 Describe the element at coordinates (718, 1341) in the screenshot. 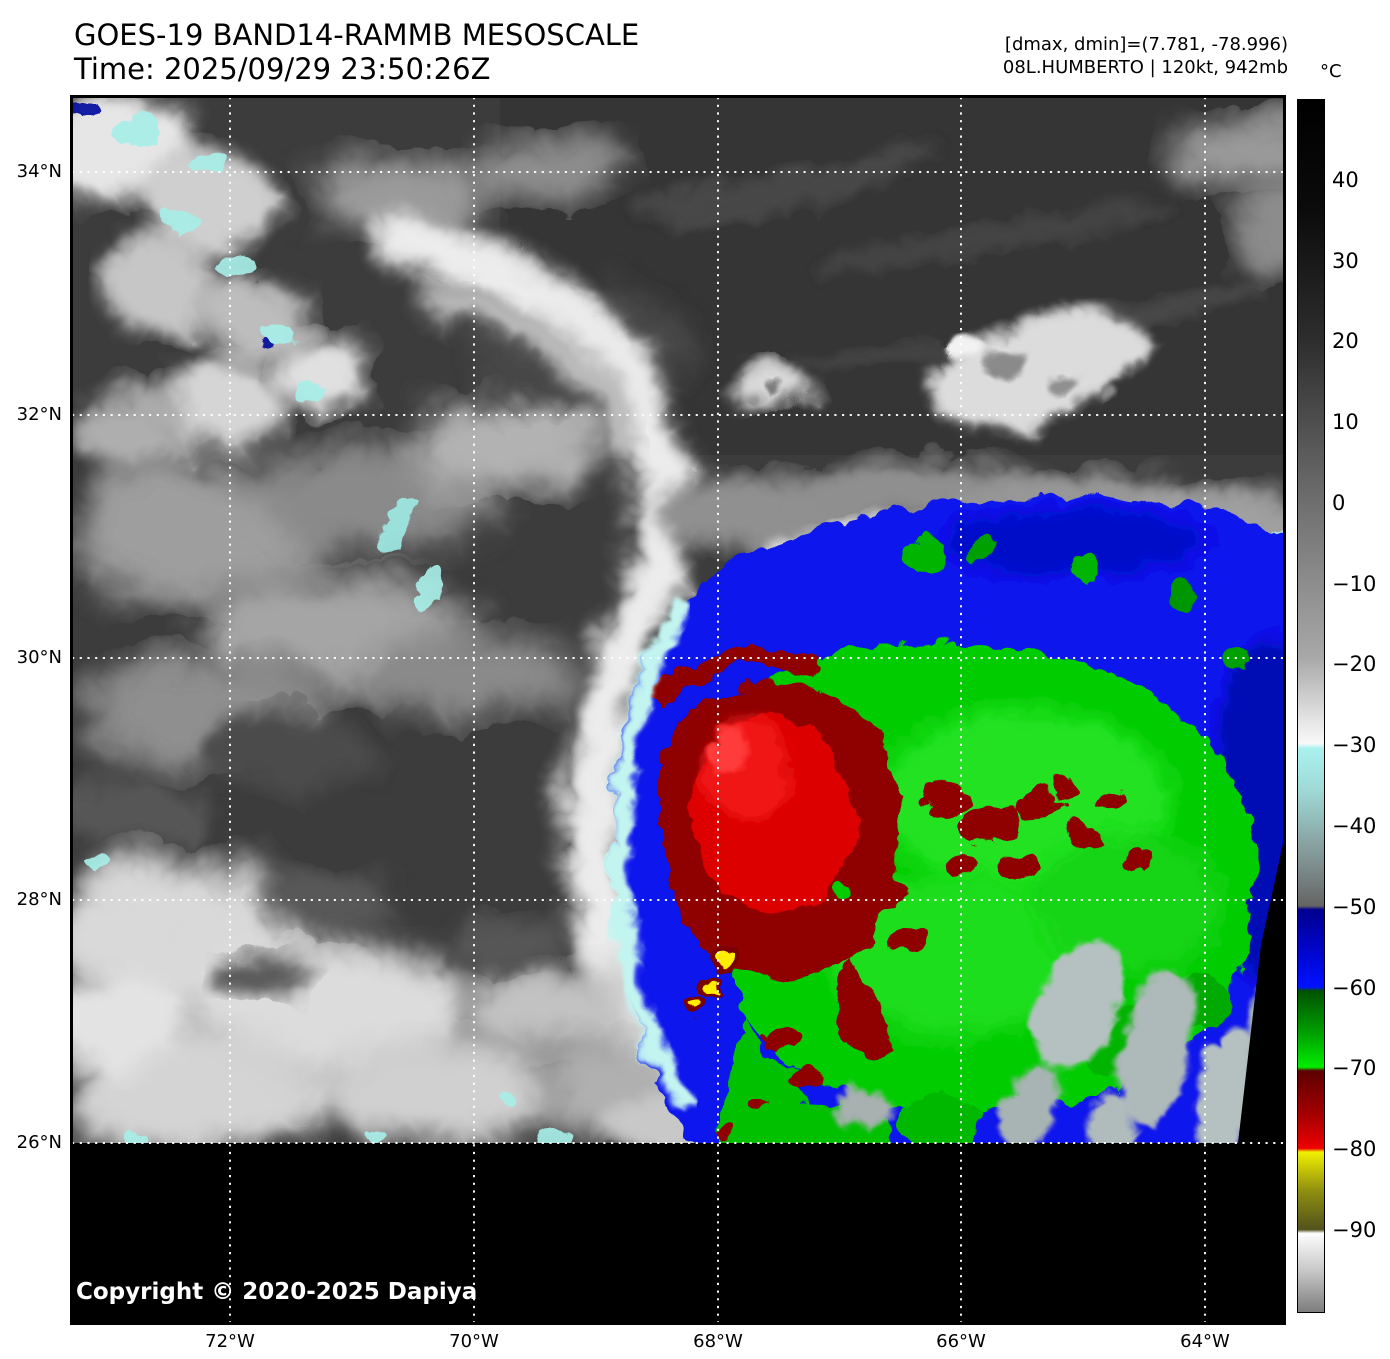

I see `lon-label-68w: 68°W` at that location.